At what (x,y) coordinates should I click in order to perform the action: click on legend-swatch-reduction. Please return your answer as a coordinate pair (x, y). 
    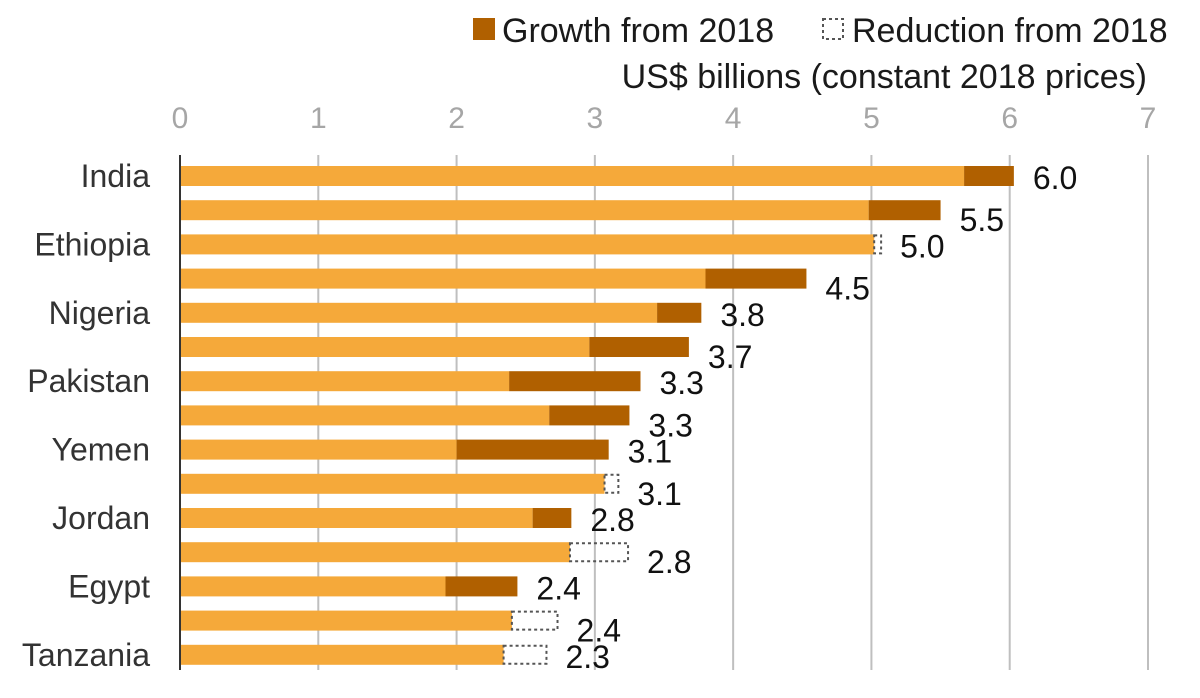
    Looking at the image, I should click on (833, 29).